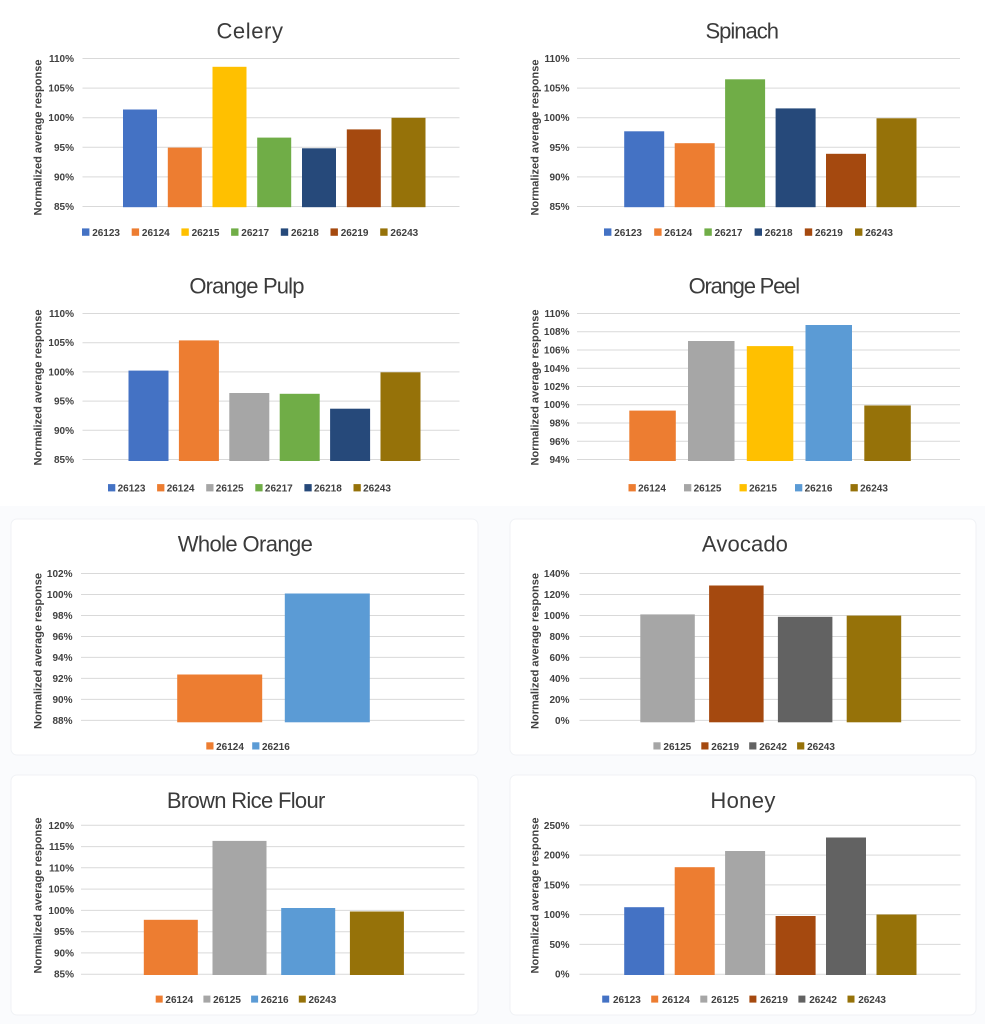  What do you see at coordinates (559, 637) in the screenshot?
I see `svg-text: 80%` at bounding box center [559, 637].